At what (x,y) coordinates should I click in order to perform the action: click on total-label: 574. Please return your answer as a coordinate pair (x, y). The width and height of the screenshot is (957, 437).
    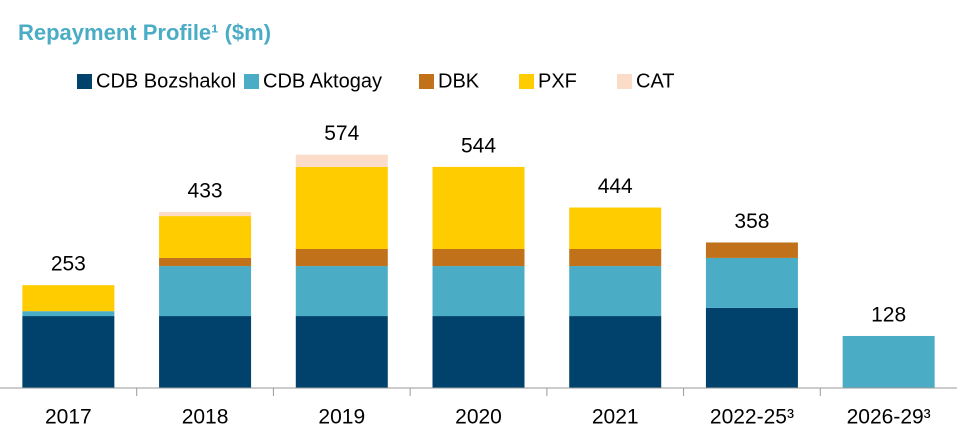
    Looking at the image, I should click on (341, 133).